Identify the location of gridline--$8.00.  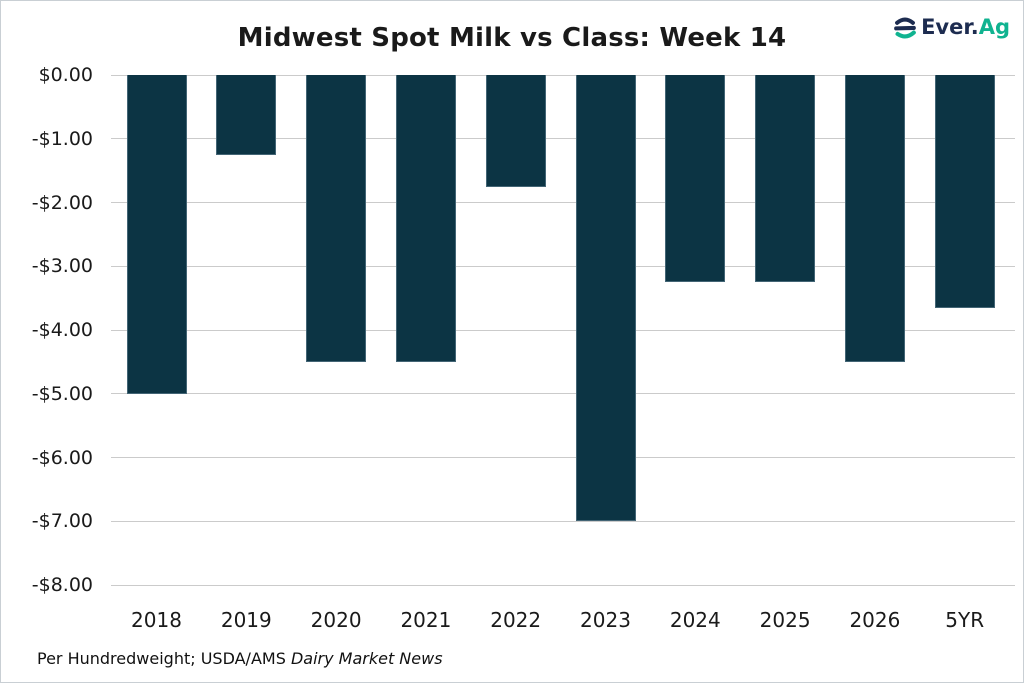
(563, 585).